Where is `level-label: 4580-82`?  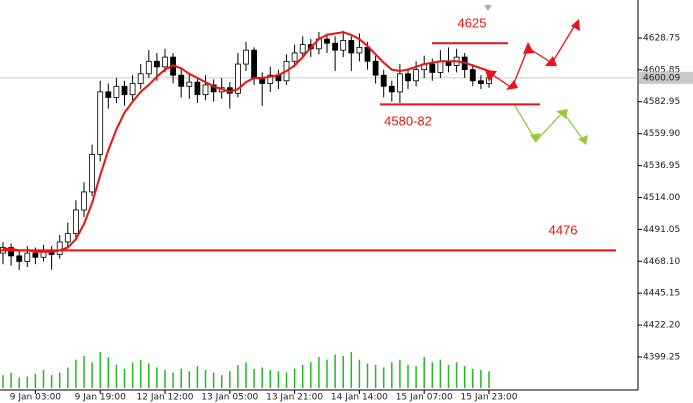 level-label: 4580-82 is located at coordinates (408, 120).